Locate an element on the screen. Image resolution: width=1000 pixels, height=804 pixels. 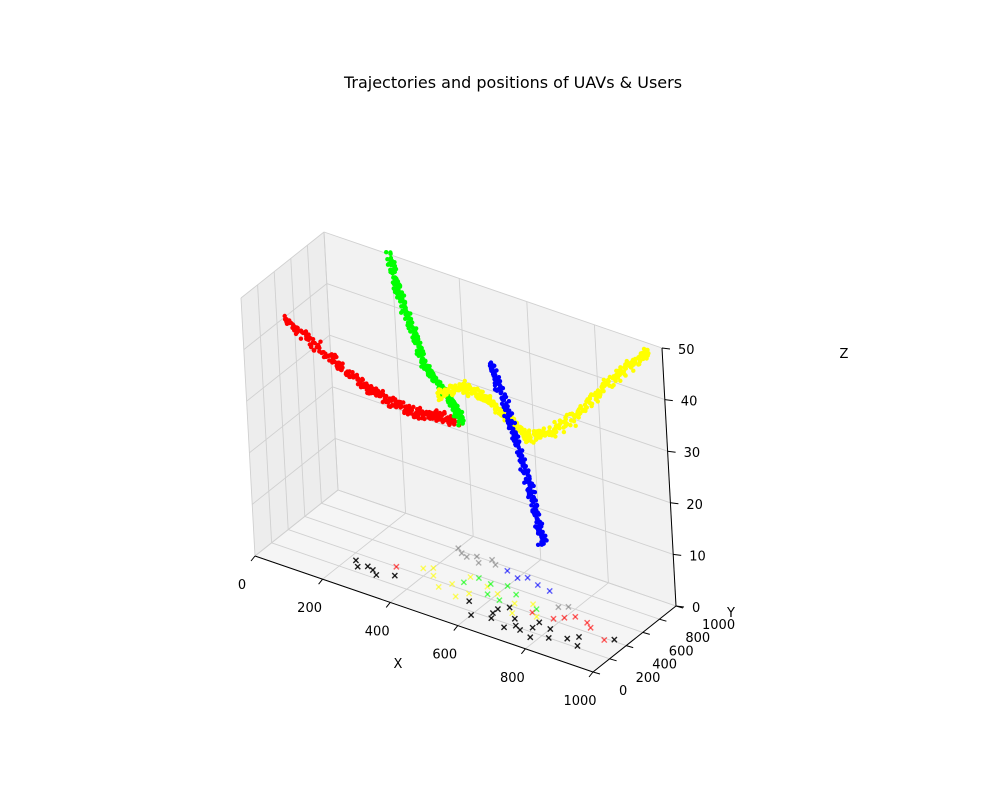
x-axis-label: X is located at coordinates (398, 664).